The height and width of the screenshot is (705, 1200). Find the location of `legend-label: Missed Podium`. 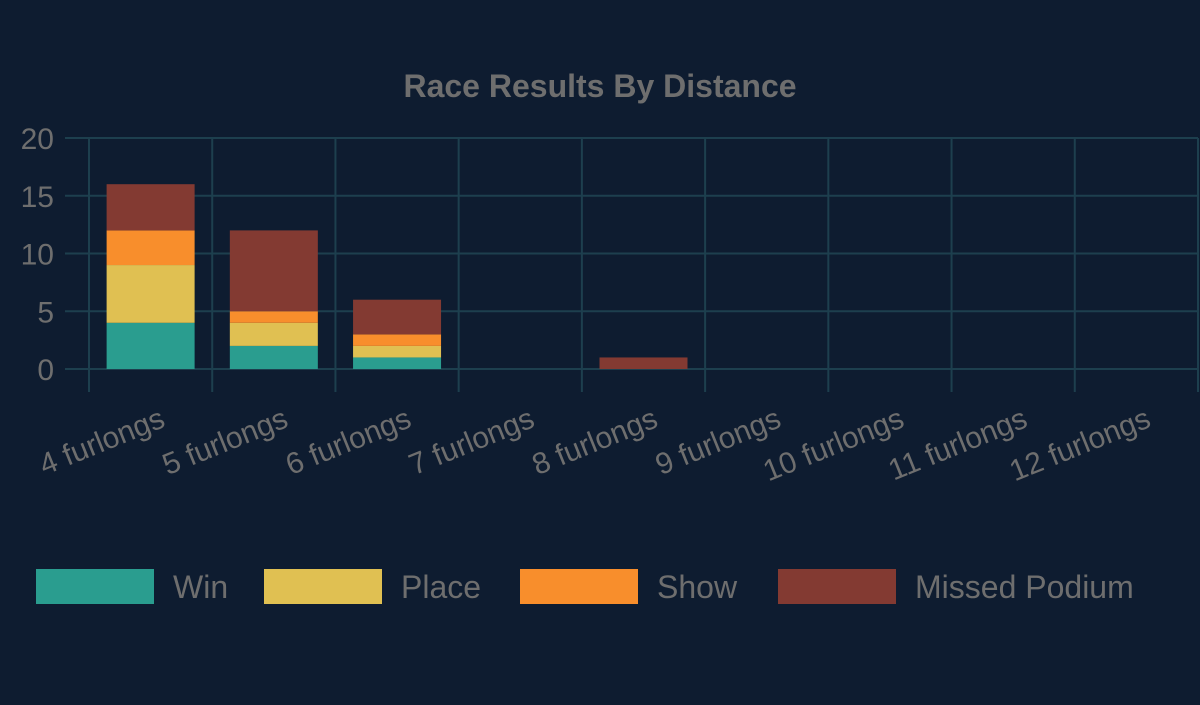

legend-label: Missed Podium is located at coordinates (1024, 587).